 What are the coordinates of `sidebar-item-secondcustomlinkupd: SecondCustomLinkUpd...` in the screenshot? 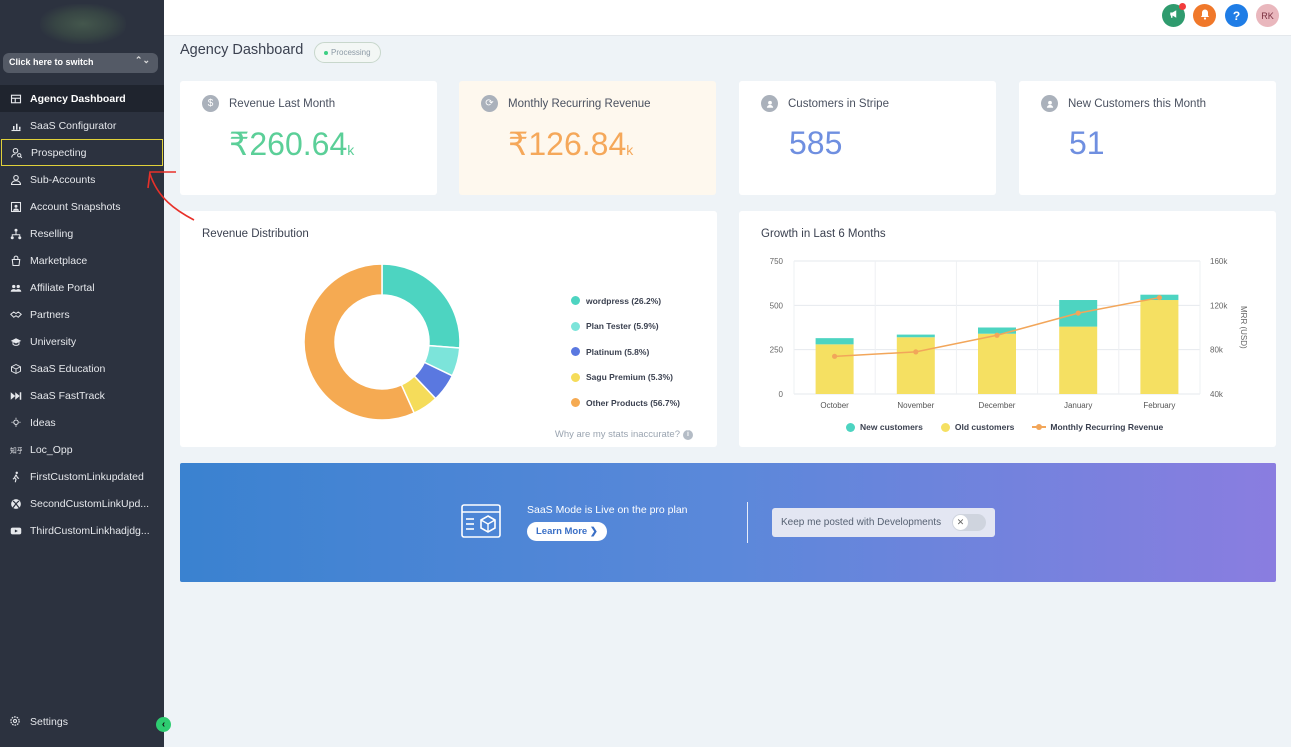 It's located at (82, 503).